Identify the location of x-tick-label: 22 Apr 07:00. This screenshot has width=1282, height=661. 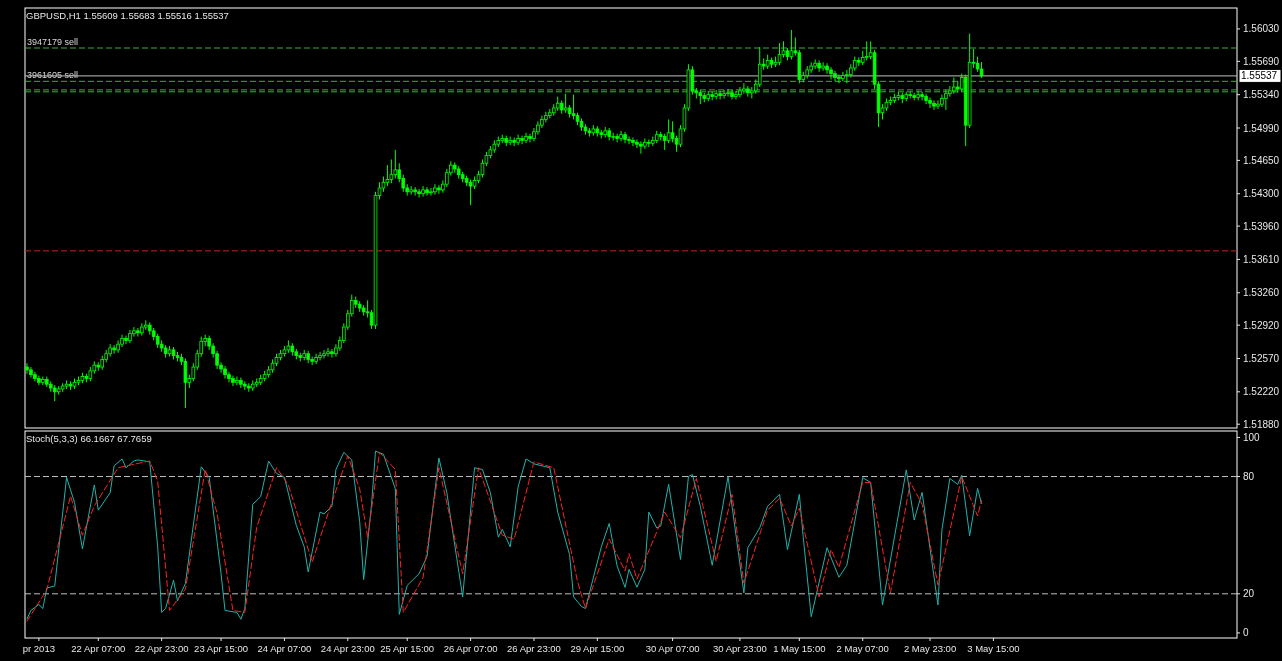
(98, 648).